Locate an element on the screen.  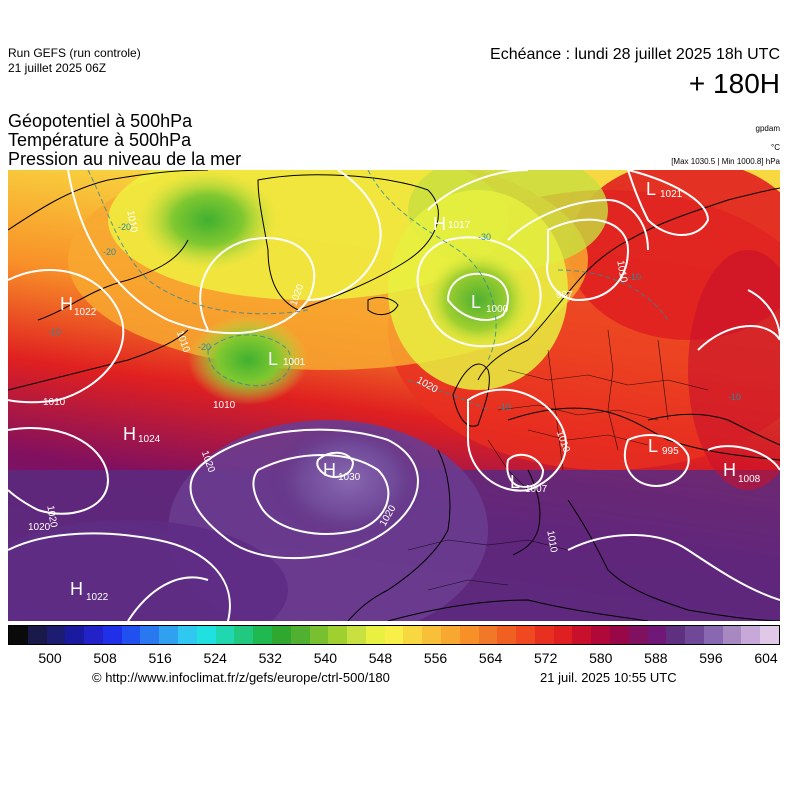
run-label: Run GEFS (run controle) is located at coordinates (74, 53).